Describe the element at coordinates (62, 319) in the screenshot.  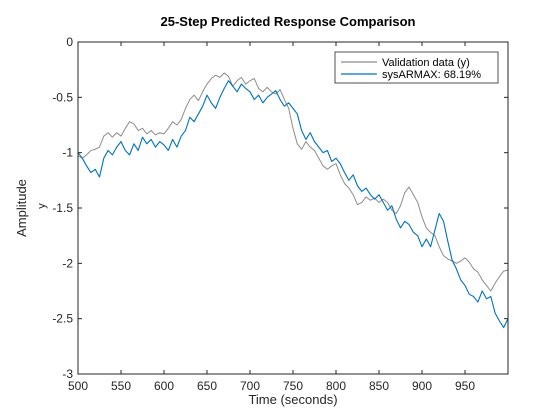
I see `y-tick-label: -2.5` at that location.